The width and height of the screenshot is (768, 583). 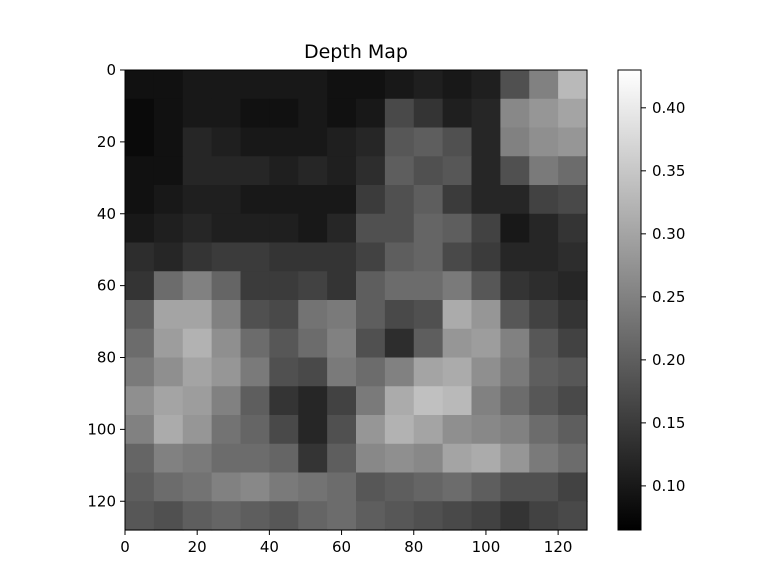 I want to click on x-tick-label: 60, so click(x=341, y=547).